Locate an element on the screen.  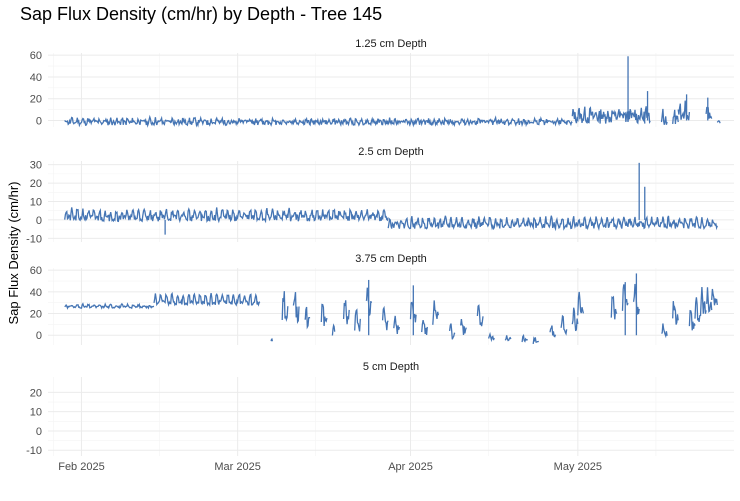
x-tick-label: Apr 2025 is located at coordinates (410, 467).